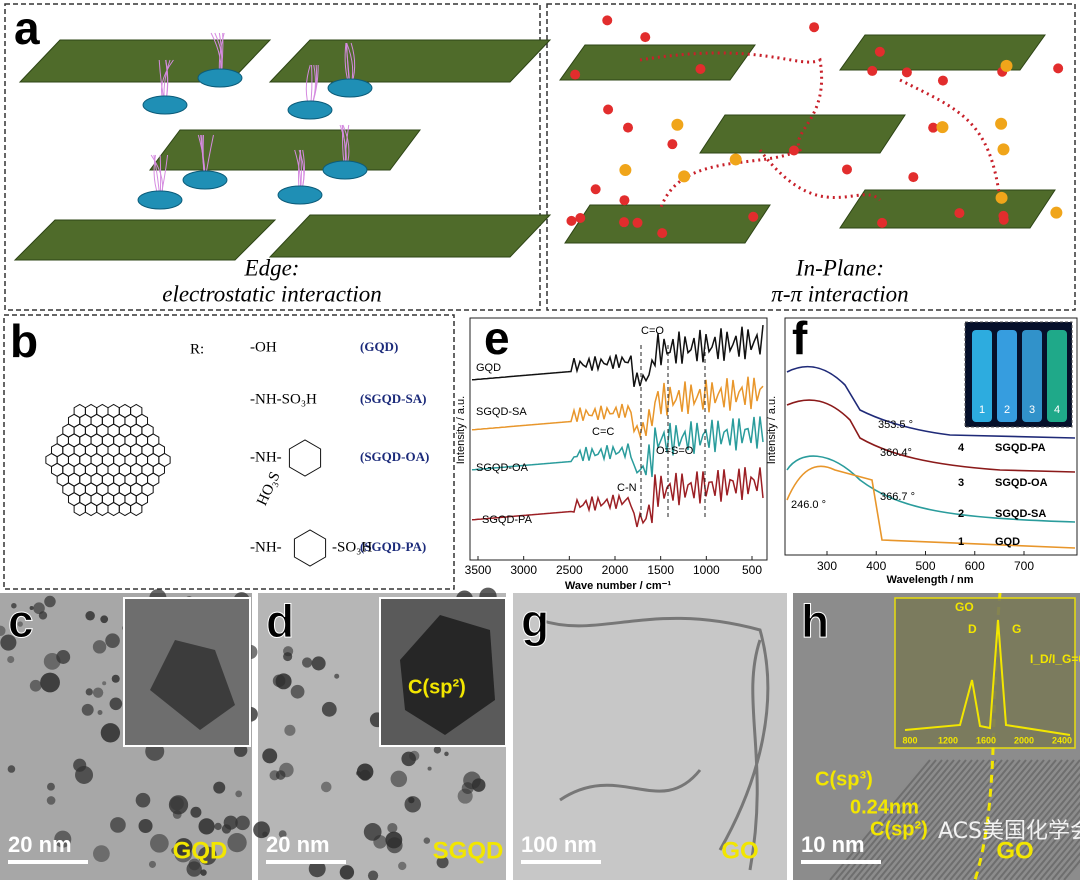  What do you see at coordinates (615, 570) in the screenshot?
I see `x-tick-label: 2000` at bounding box center [615, 570].